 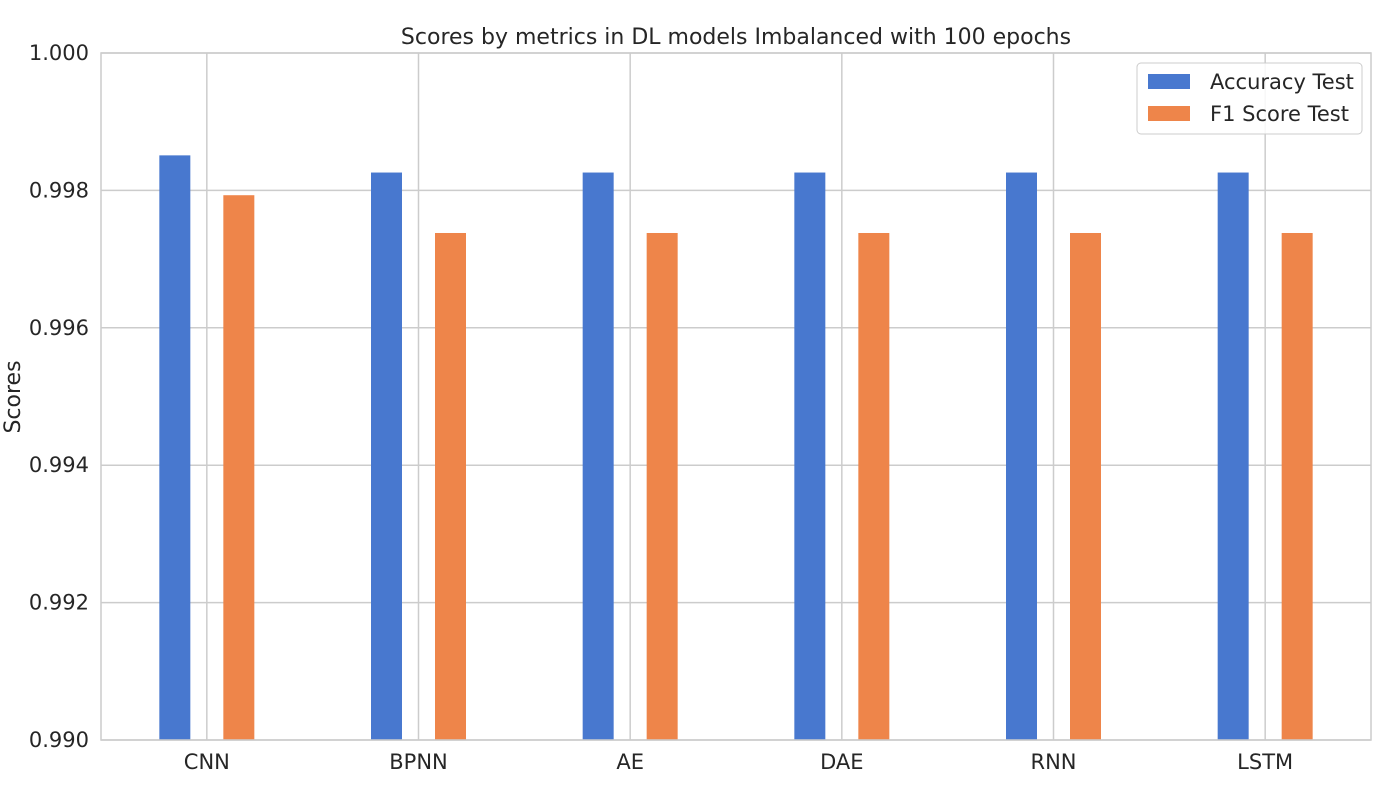 I want to click on y-tick-label: 0.994, so click(x=59, y=465).